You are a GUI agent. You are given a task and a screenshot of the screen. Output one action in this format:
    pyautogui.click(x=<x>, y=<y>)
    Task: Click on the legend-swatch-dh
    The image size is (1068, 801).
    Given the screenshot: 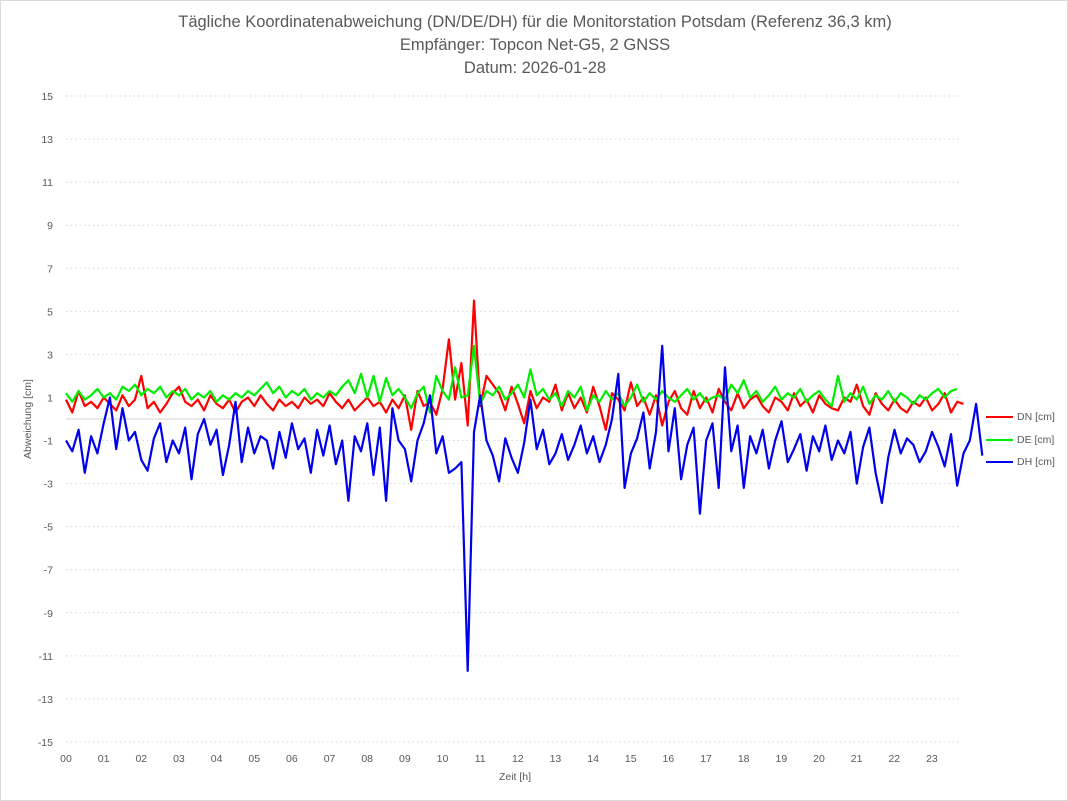 What is the action you would take?
    pyautogui.click(x=999, y=462)
    